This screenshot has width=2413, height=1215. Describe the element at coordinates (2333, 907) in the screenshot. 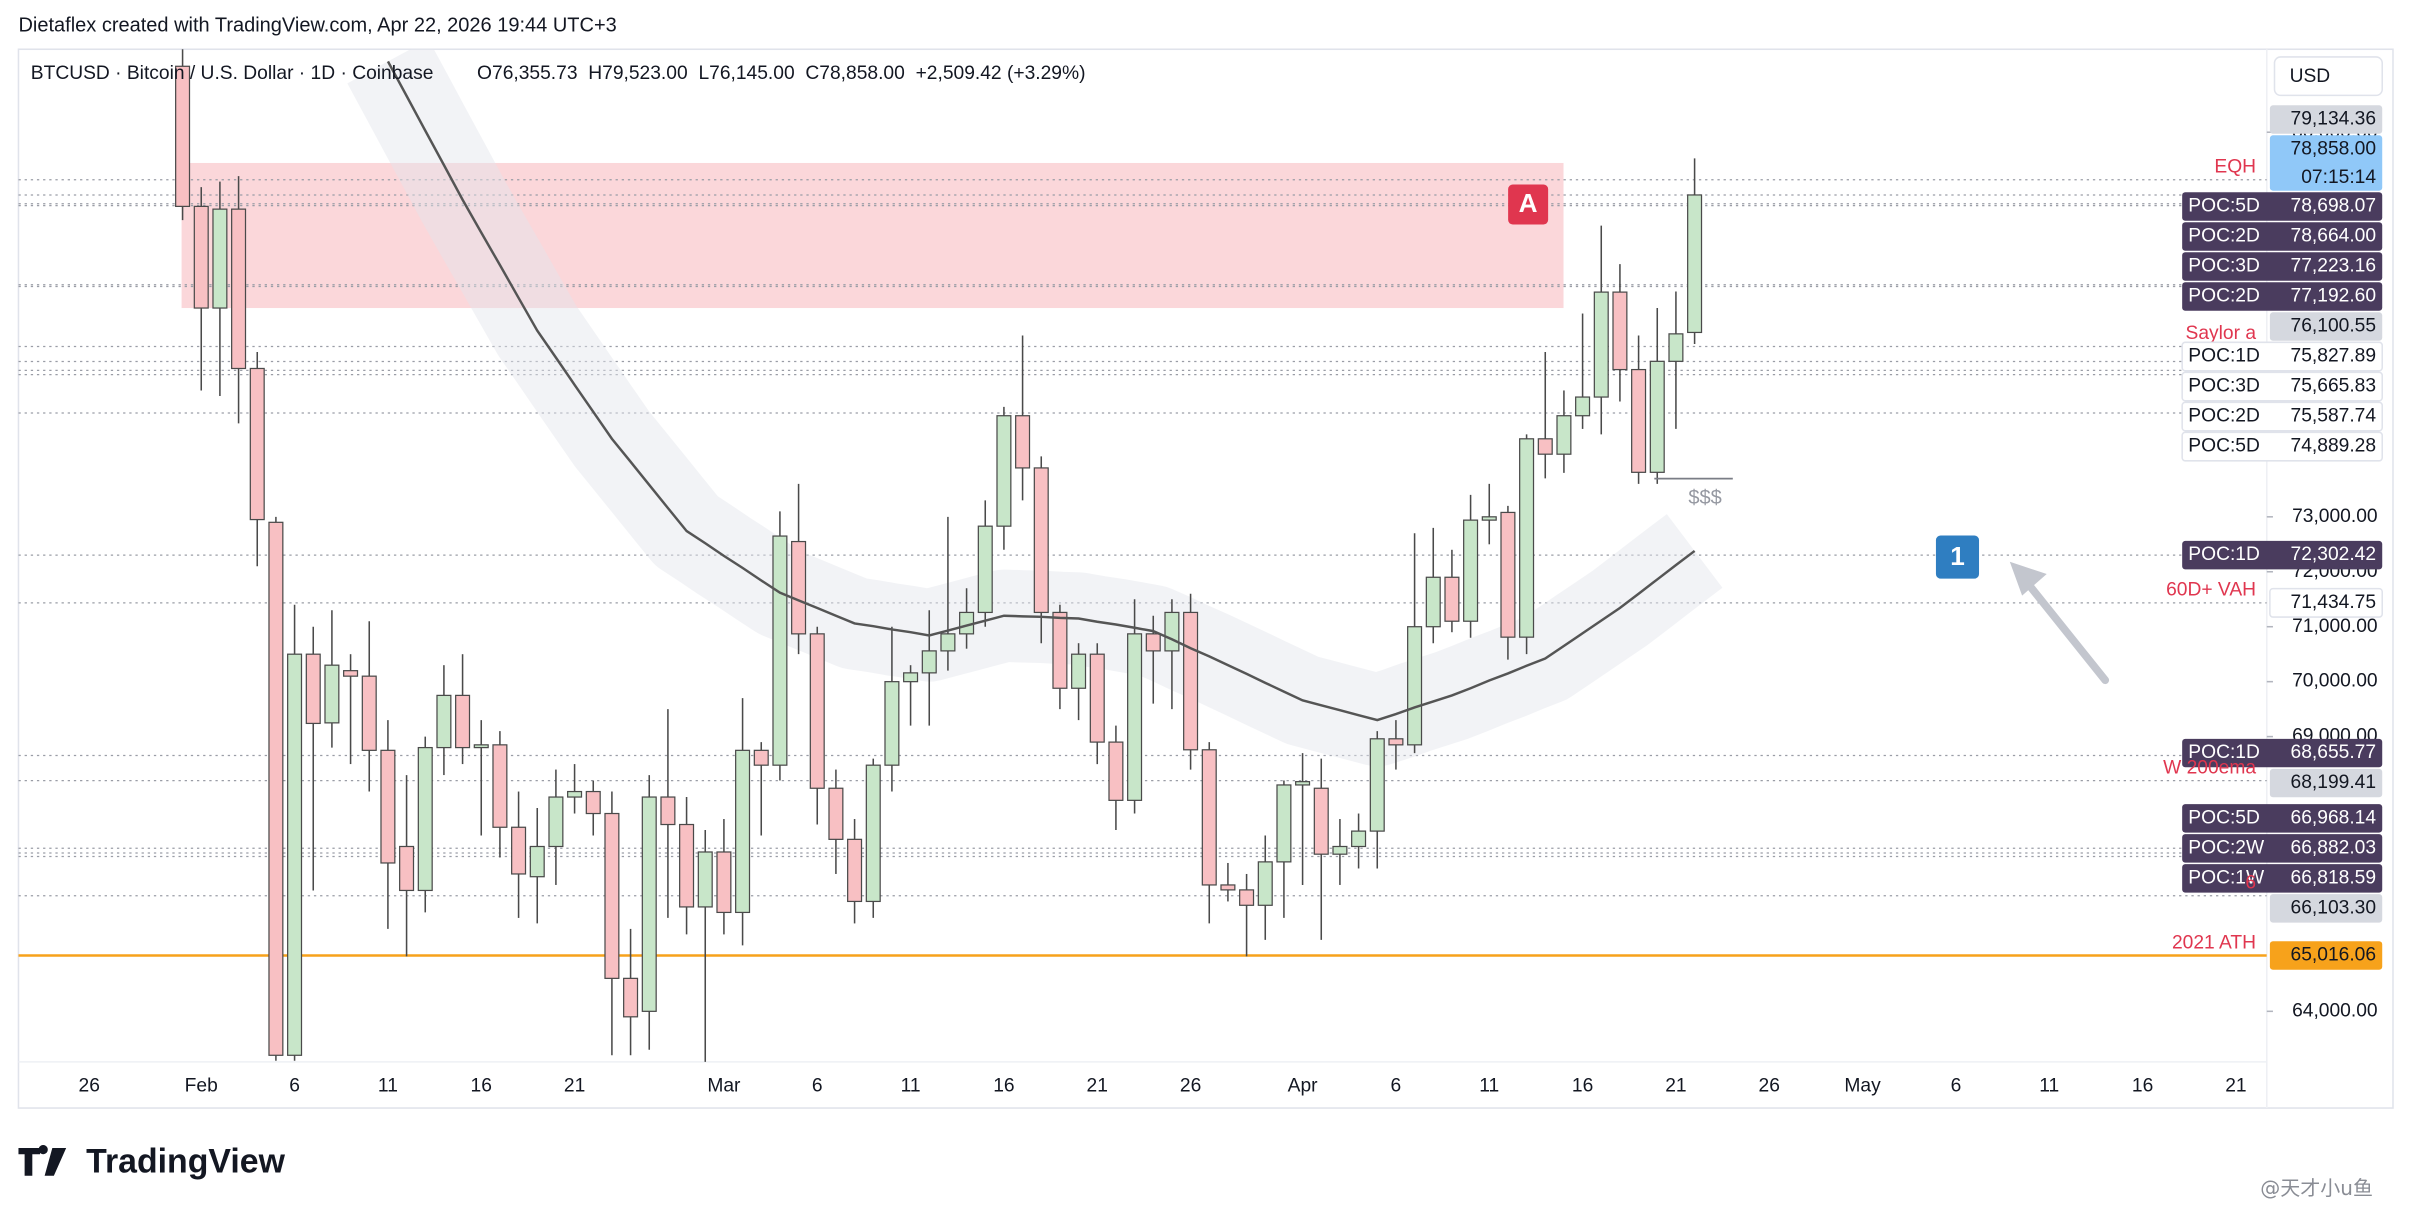

I see `price-label: 66,103.30` at that location.